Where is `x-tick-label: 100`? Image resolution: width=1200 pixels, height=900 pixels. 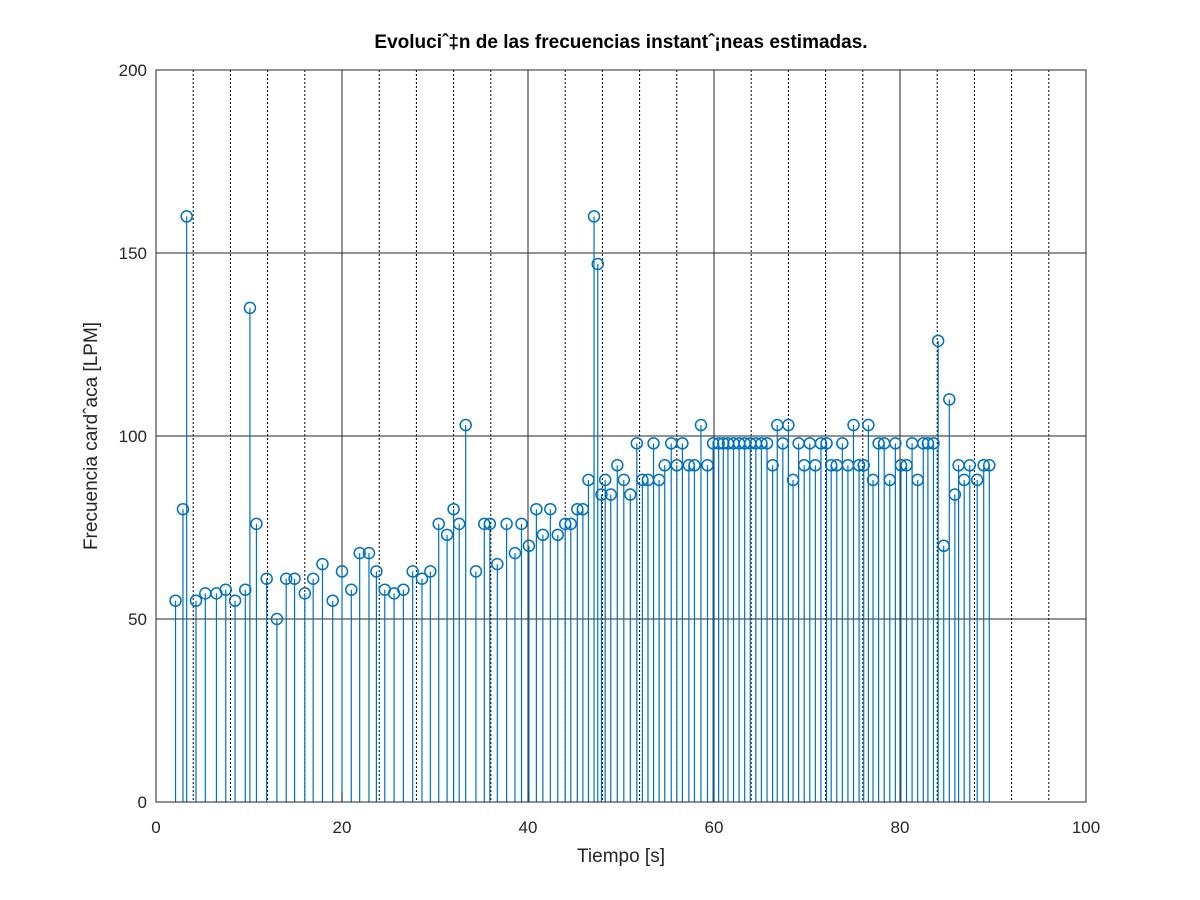 x-tick-label: 100 is located at coordinates (1086, 827).